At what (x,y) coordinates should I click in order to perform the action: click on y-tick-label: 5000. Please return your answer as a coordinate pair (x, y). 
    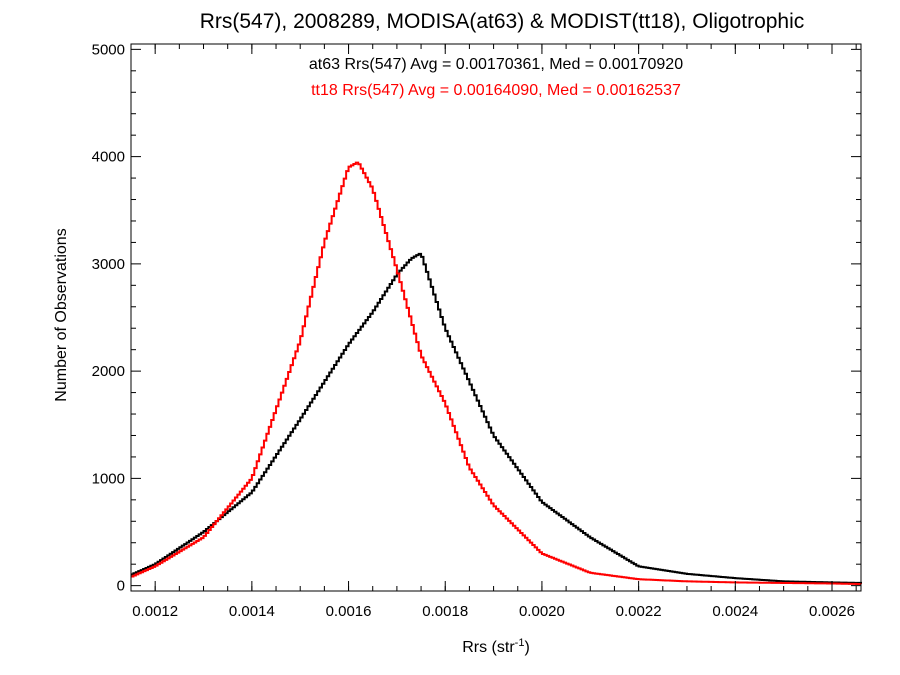
    Looking at the image, I should click on (108, 49).